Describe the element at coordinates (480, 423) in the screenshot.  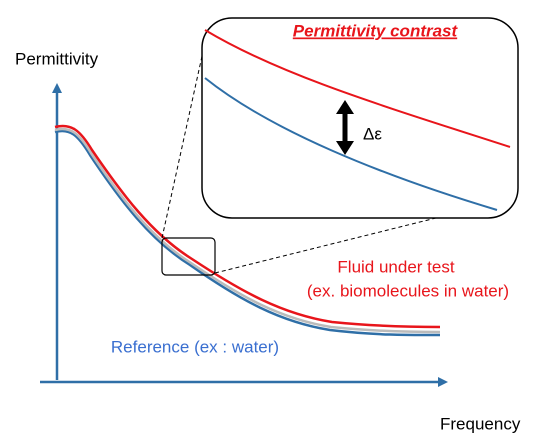
I see `x-axis-label: Frequency` at that location.